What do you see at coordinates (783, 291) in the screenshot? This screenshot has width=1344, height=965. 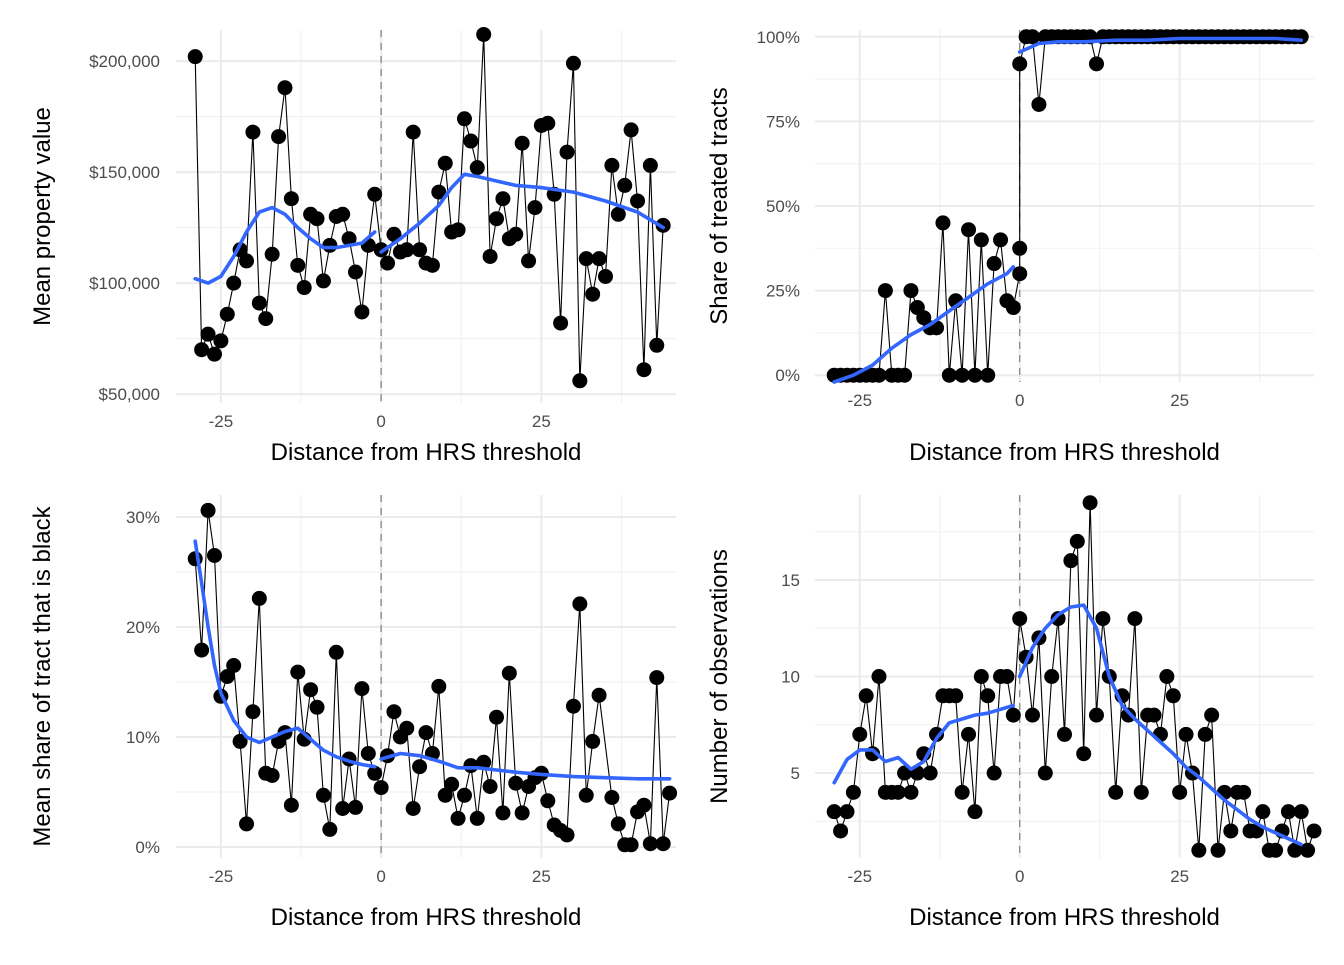 I see `y-tick-label: 25%` at bounding box center [783, 291].